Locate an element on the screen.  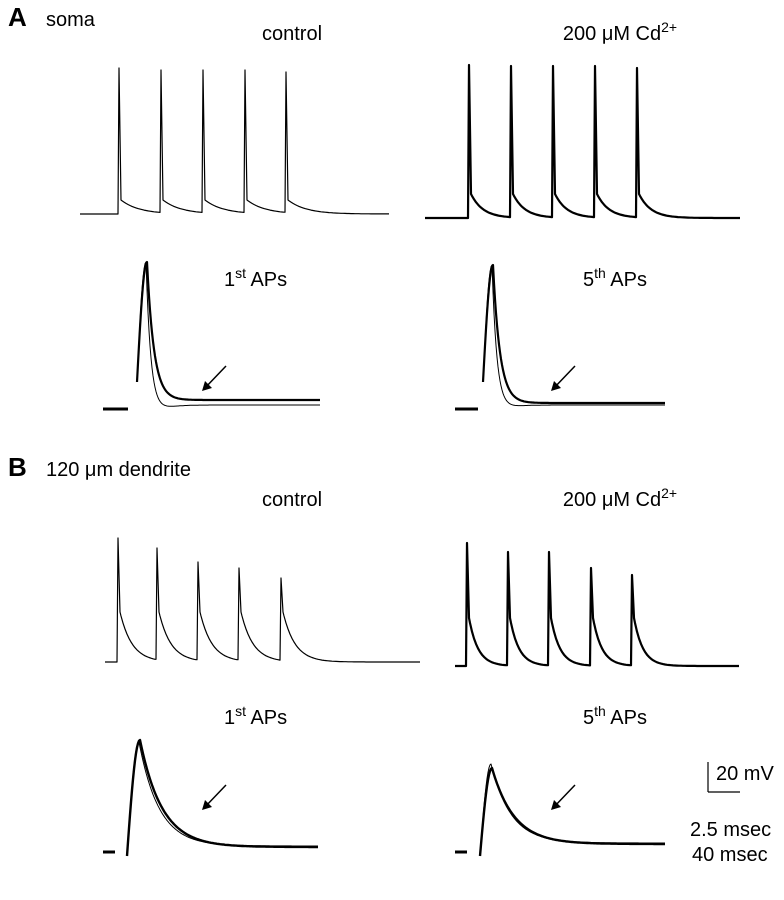
panel-title: soma is located at coordinates (71, 20).